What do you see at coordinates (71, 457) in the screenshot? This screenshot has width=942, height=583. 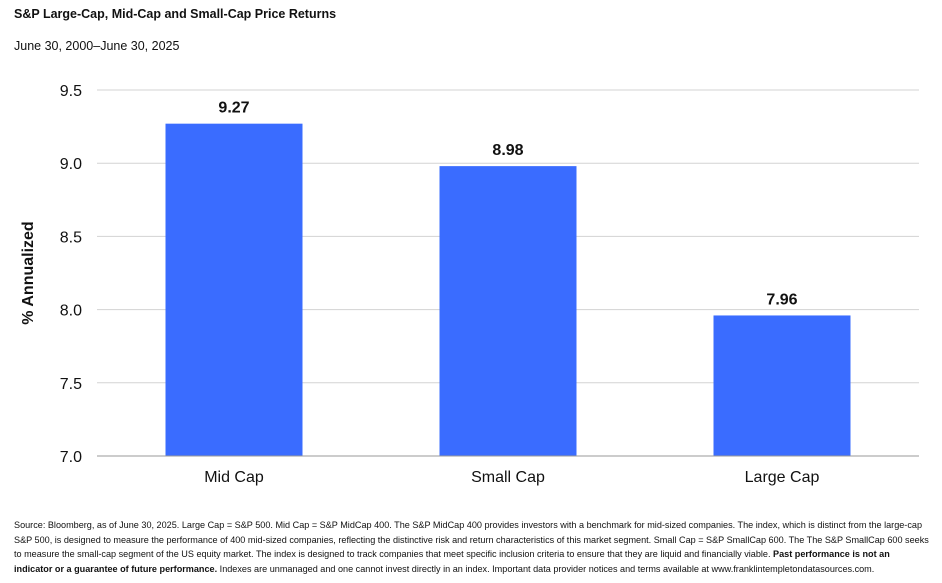 I see `y-tick-label: 7.0` at bounding box center [71, 457].